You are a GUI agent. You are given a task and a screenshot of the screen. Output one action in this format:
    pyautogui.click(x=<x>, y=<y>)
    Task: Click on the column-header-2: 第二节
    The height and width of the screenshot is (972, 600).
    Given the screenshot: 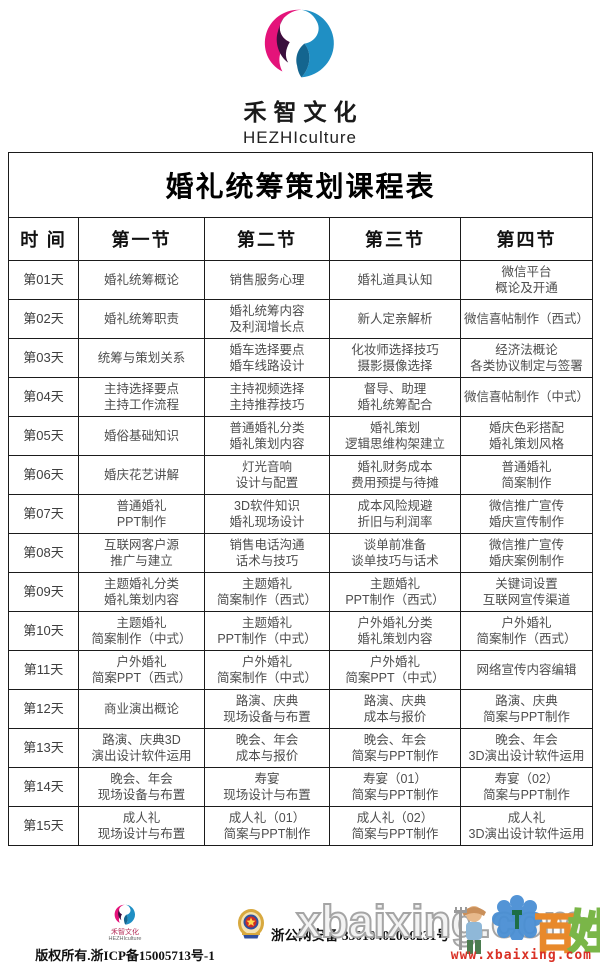 What is the action you would take?
    pyautogui.click(x=267, y=239)
    